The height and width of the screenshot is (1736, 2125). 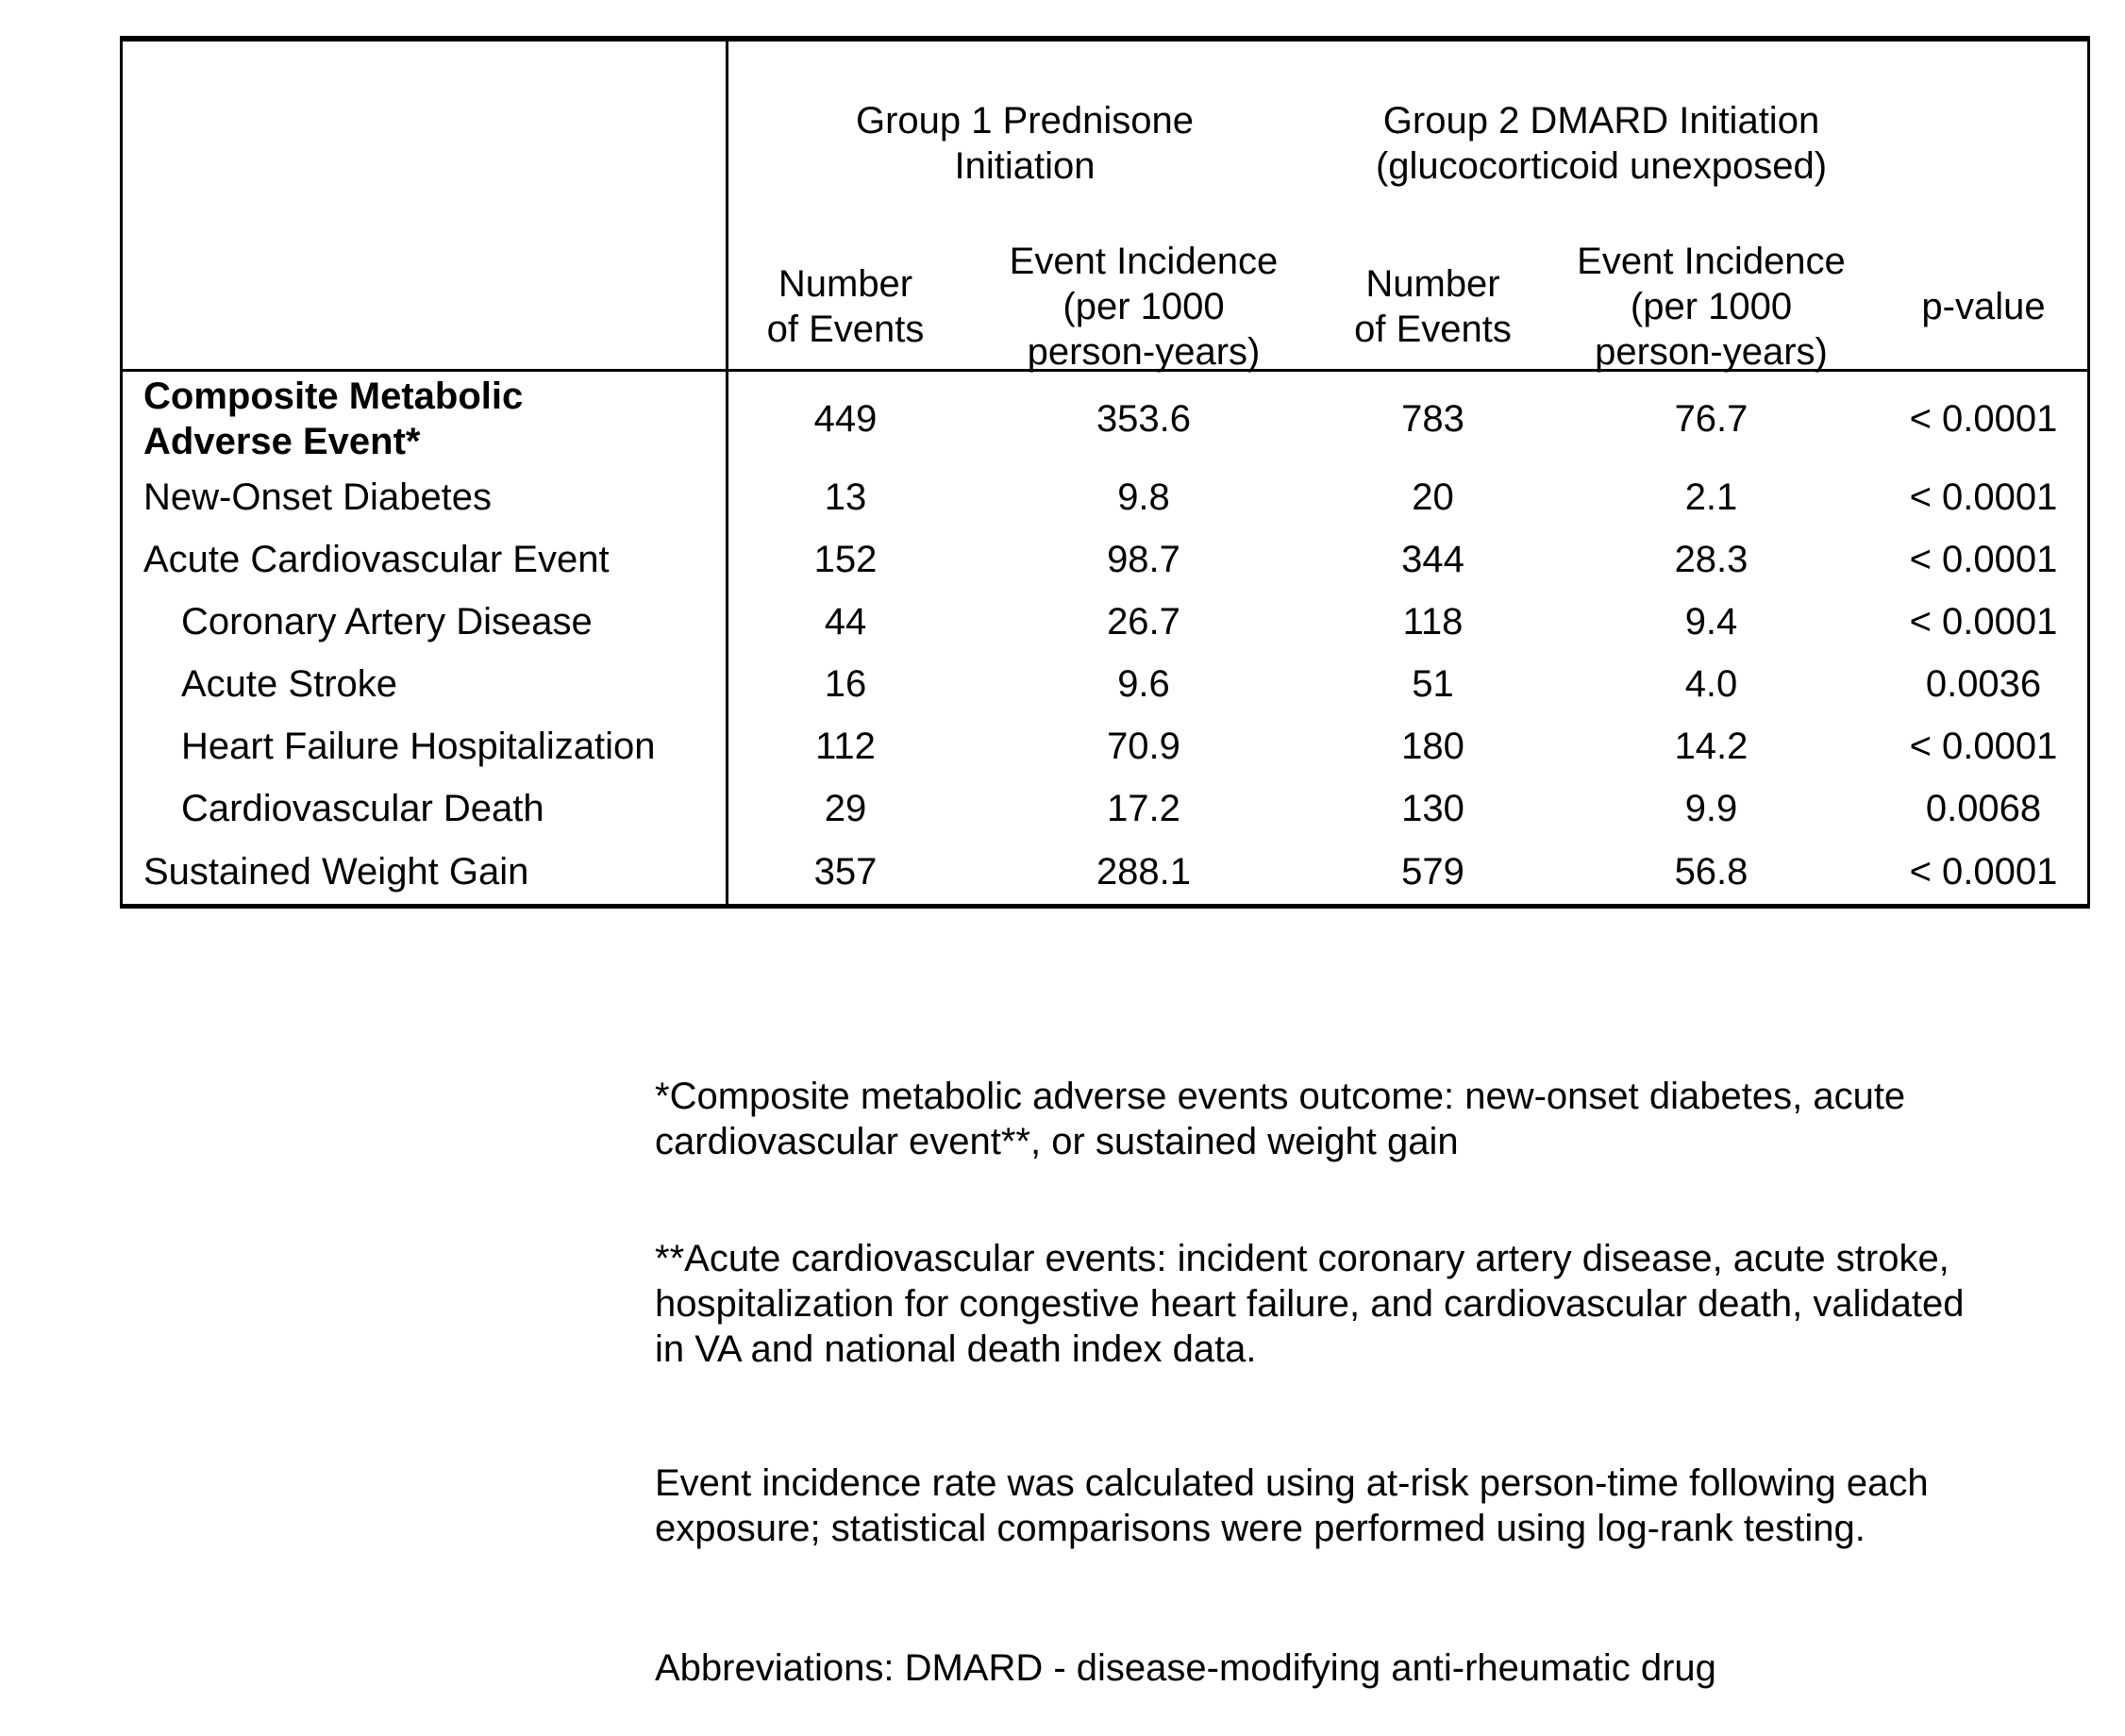 What do you see at coordinates (1711, 872) in the screenshot?
I see `g2-incidence-cell: 56.8` at bounding box center [1711, 872].